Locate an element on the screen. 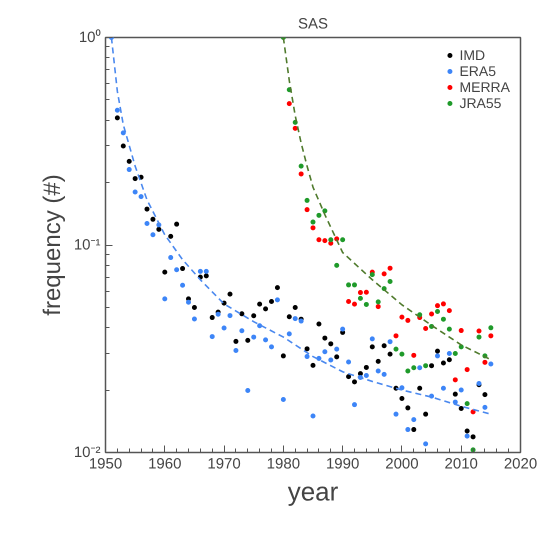 This screenshot has height=533, width=542. x-axis-title: year is located at coordinates (313, 491).